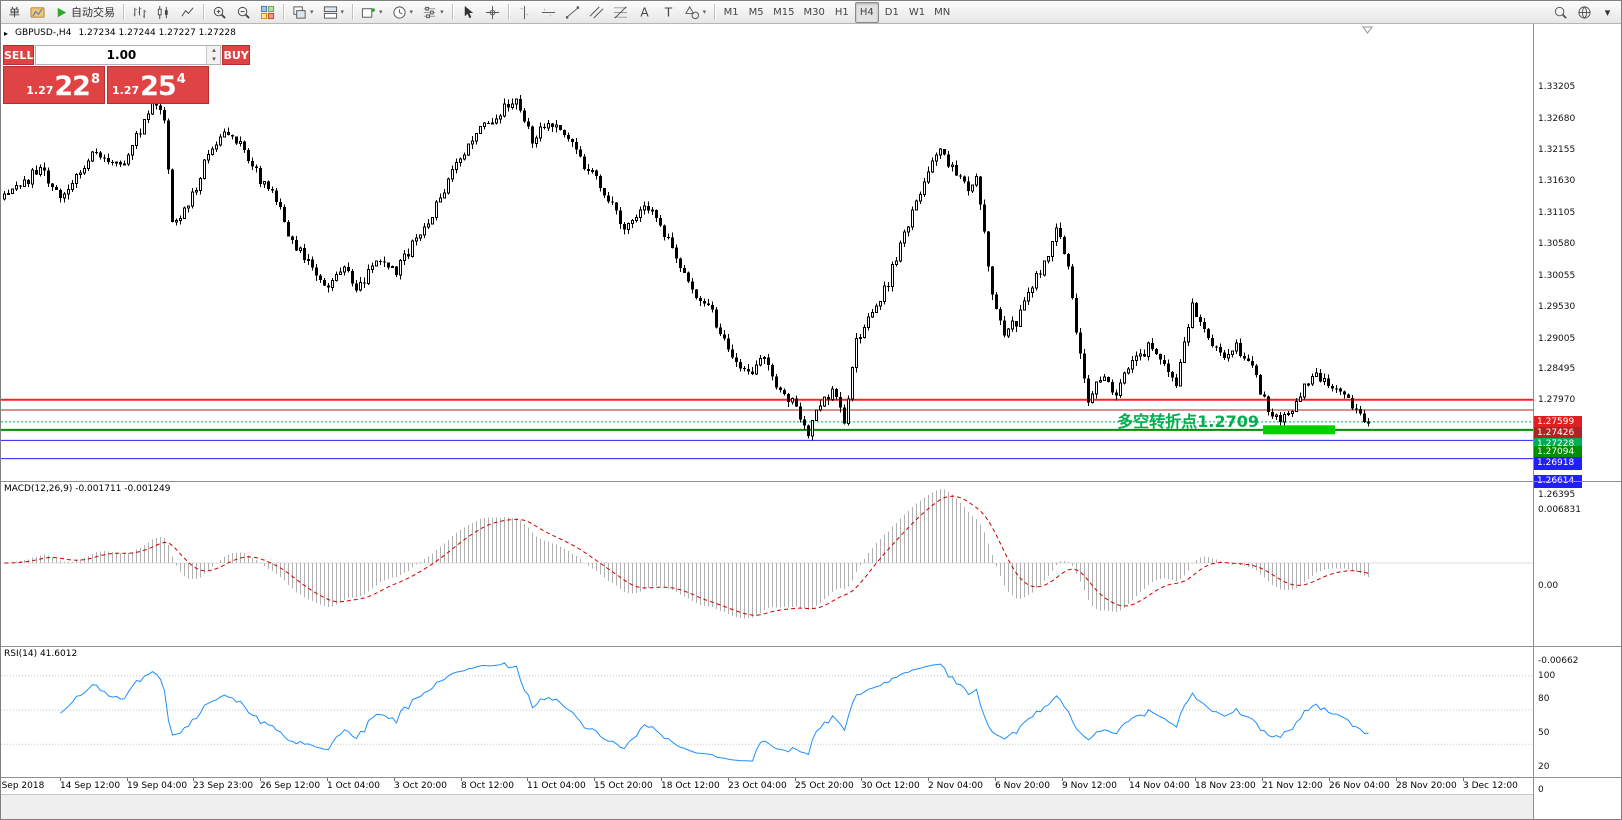  What do you see at coordinates (1299, 430) in the screenshot?
I see `annotation-highlight-box` at bounding box center [1299, 430].